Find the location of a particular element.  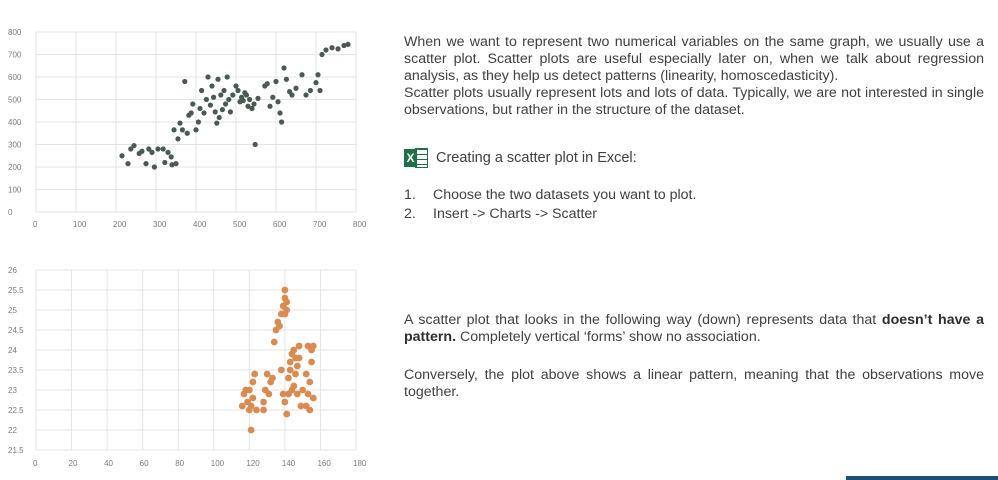

x-tick-label: 800 is located at coordinates (360, 224).